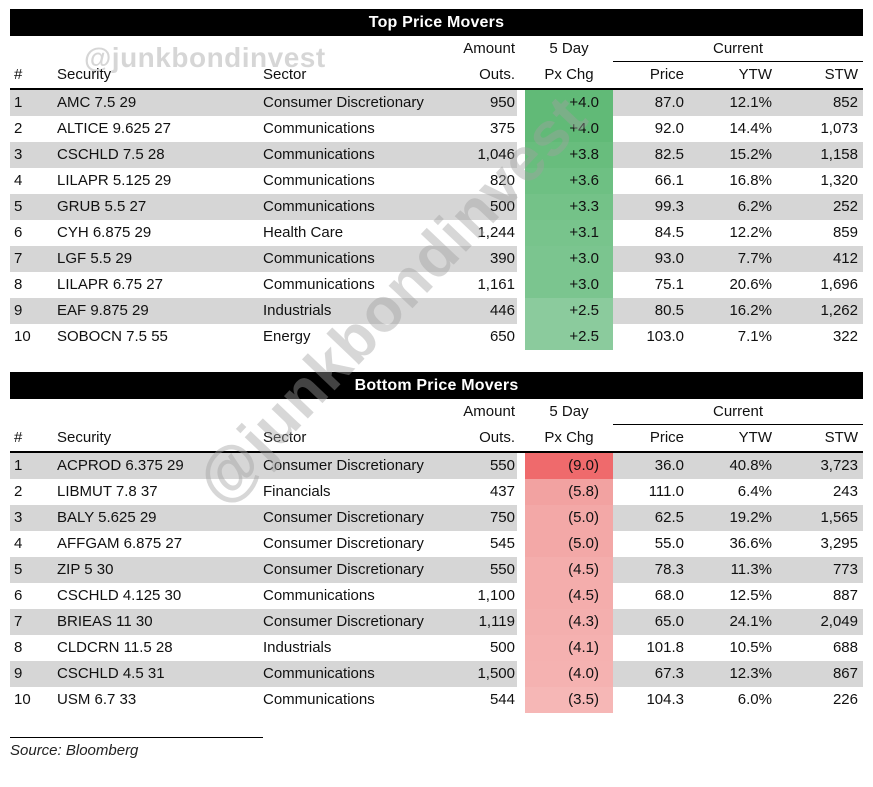 The height and width of the screenshot is (787, 873). Describe the element at coordinates (84, 437) in the screenshot. I see `col-header-security: Security` at that location.